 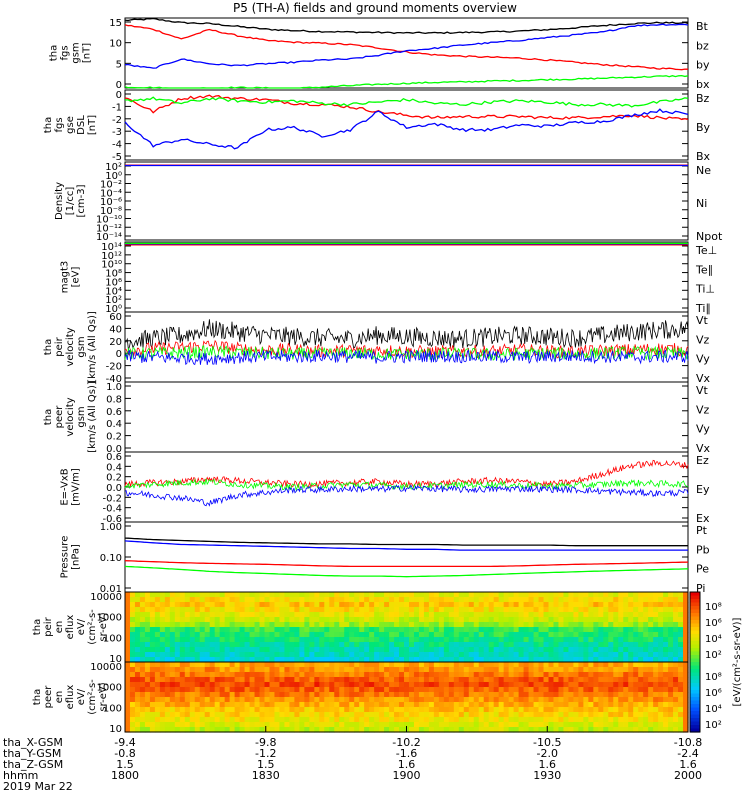 I want to click on series-line-by, so click(x=406, y=81).